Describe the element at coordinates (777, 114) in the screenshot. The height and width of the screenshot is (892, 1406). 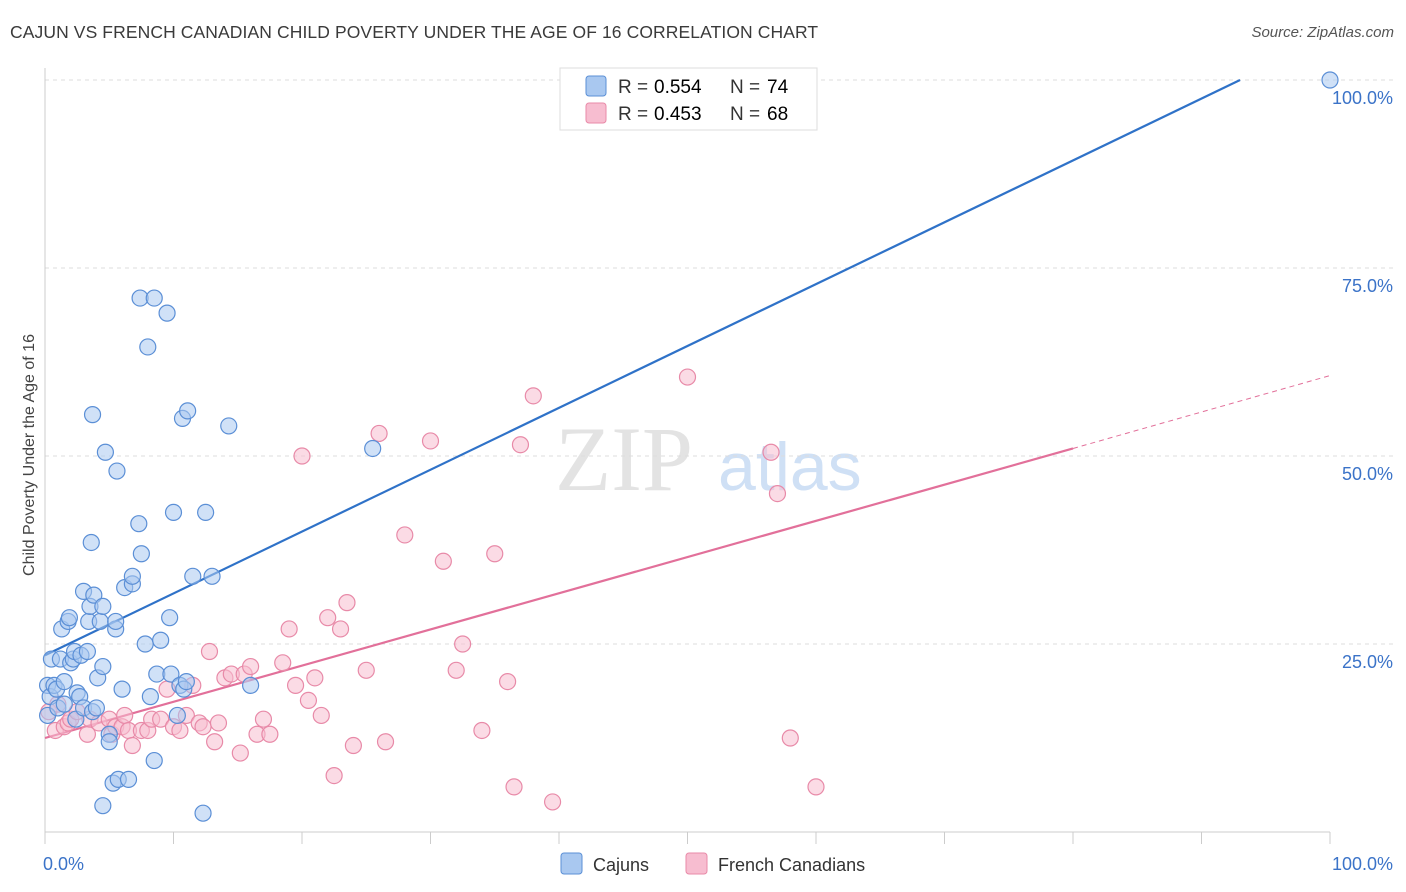
I see `stats-n-value-french-canadians: 68` at that location.